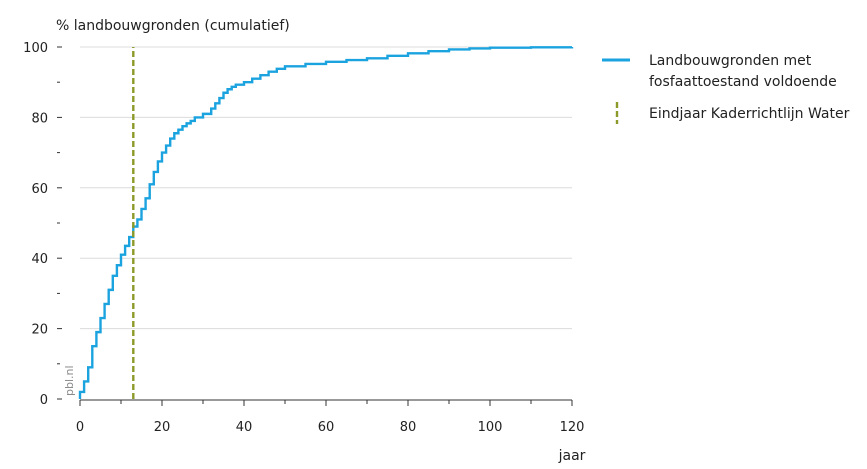 This screenshot has height=469, width=867. I want to click on x-tick-label-40: 40, so click(244, 427).